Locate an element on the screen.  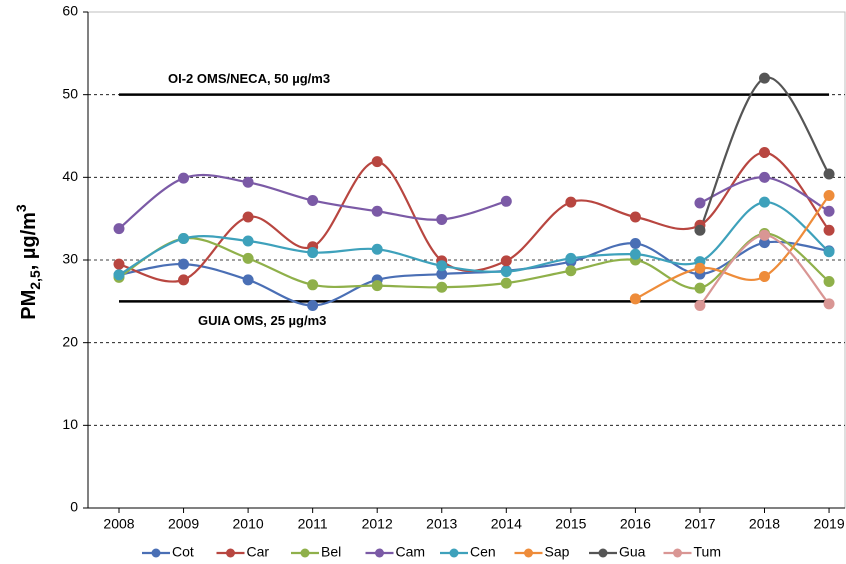
x-tick-label: 2009 is located at coordinates (183, 524).